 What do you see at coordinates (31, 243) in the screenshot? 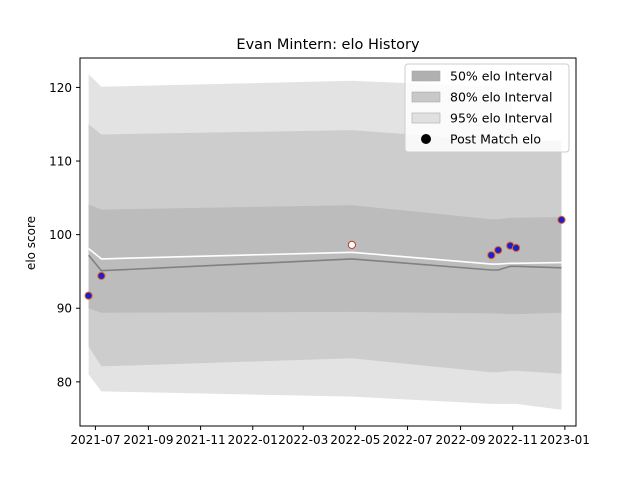
I see `y-axis-title: elo score` at bounding box center [31, 243].